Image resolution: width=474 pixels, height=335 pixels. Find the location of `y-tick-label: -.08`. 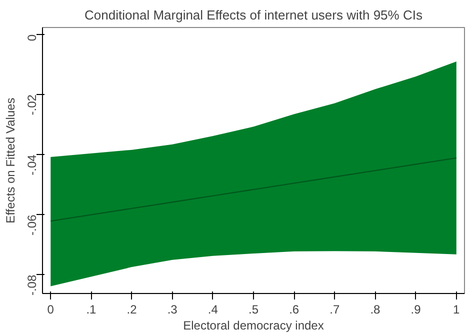

y-tick-label: -.08 is located at coordinates (32, 285).